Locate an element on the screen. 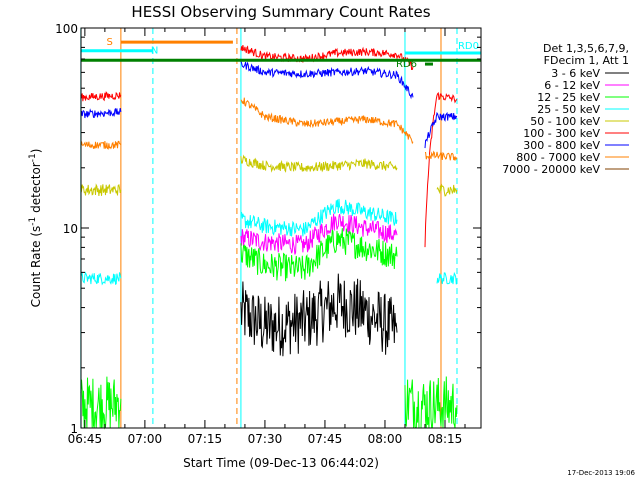 This screenshot has height=480, width=640. status-bar-label-0: S is located at coordinates (110, 42).